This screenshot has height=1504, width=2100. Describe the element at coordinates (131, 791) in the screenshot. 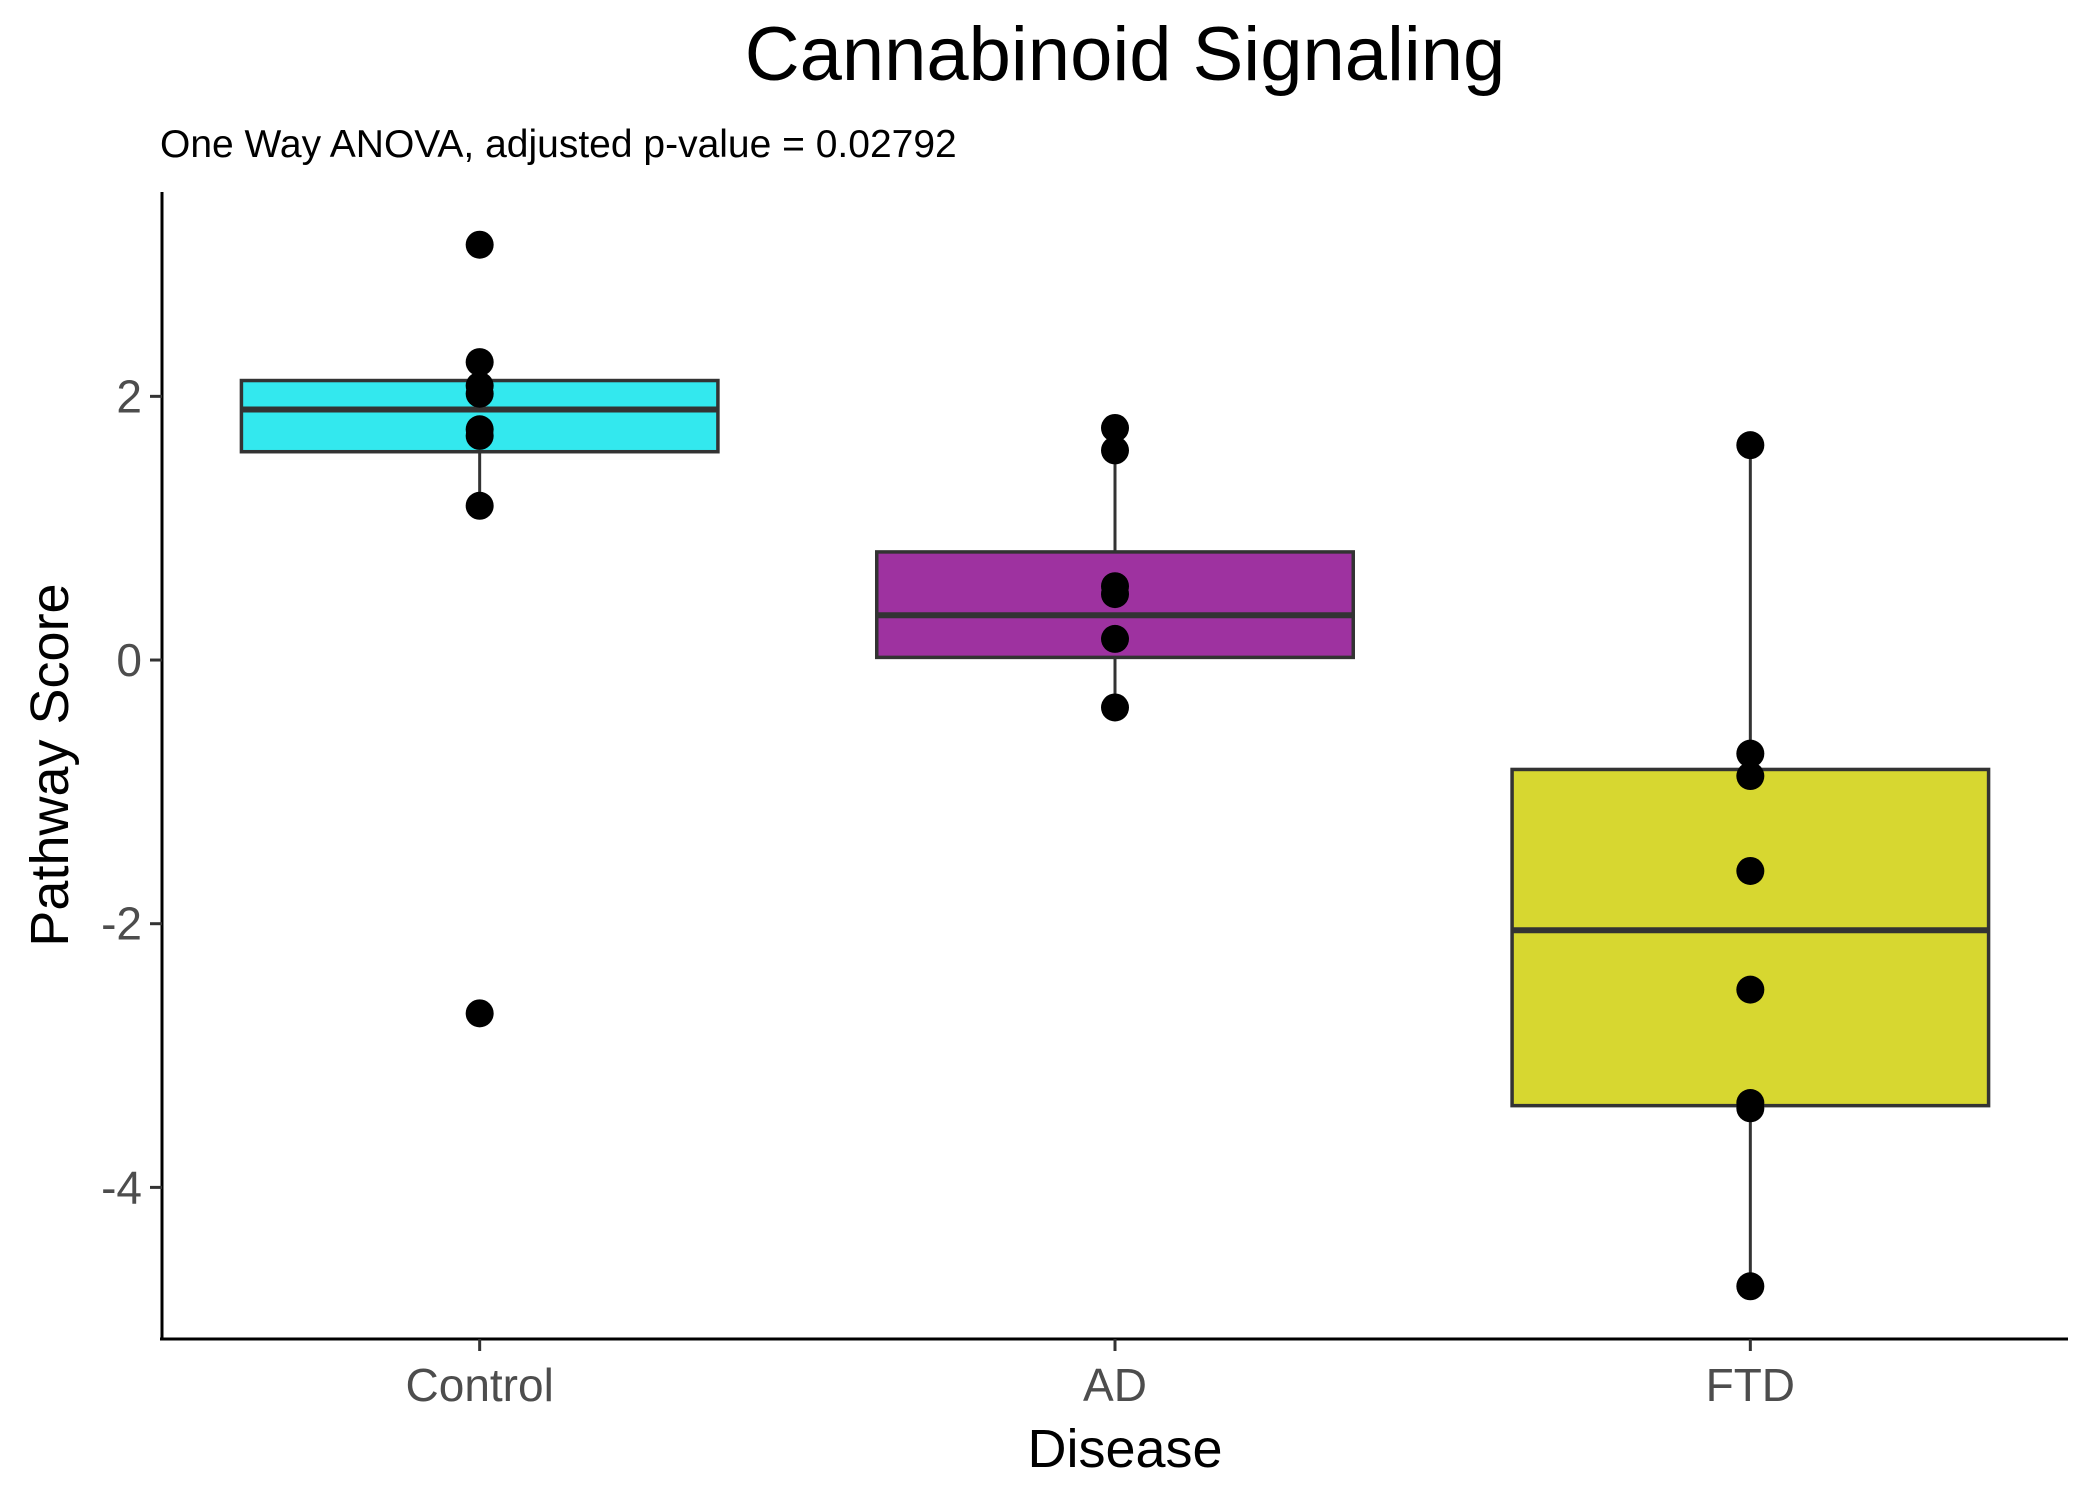

I see `y-axis-ticks: 2 0 -2 -4` at that location.